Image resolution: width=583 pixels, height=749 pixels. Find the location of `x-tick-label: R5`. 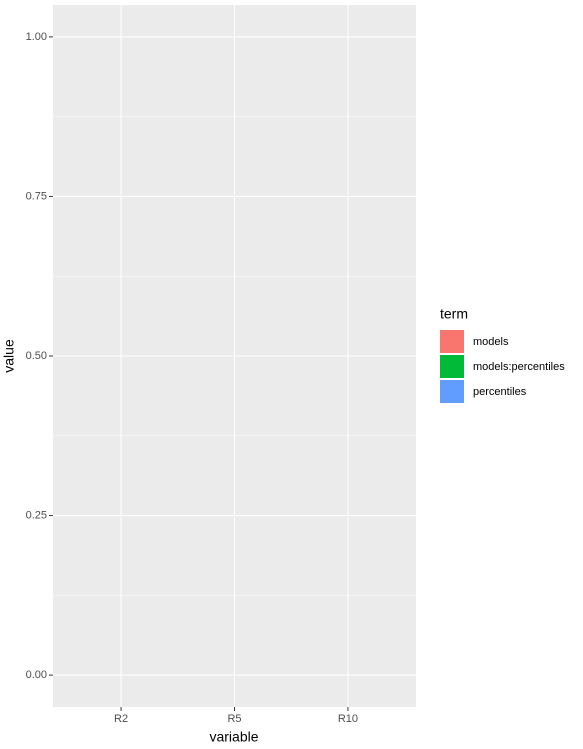

x-tick-label: R5 is located at coordinates (234, 719).